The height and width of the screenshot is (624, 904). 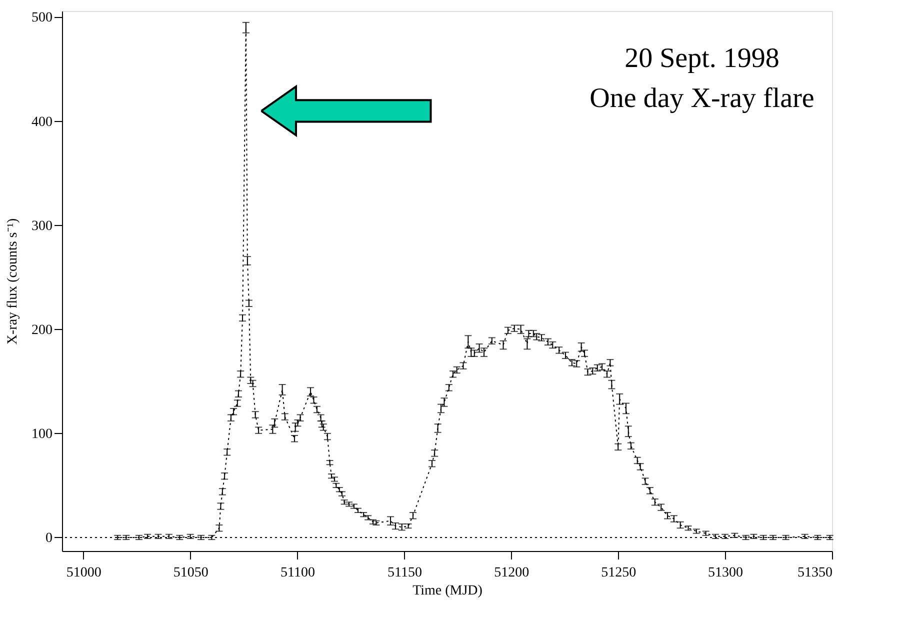 What do you see at coordinates (702, 58) in the screenshot?
I see `annotation: 20 Sept. 1998` at bounding box center [702, 58].